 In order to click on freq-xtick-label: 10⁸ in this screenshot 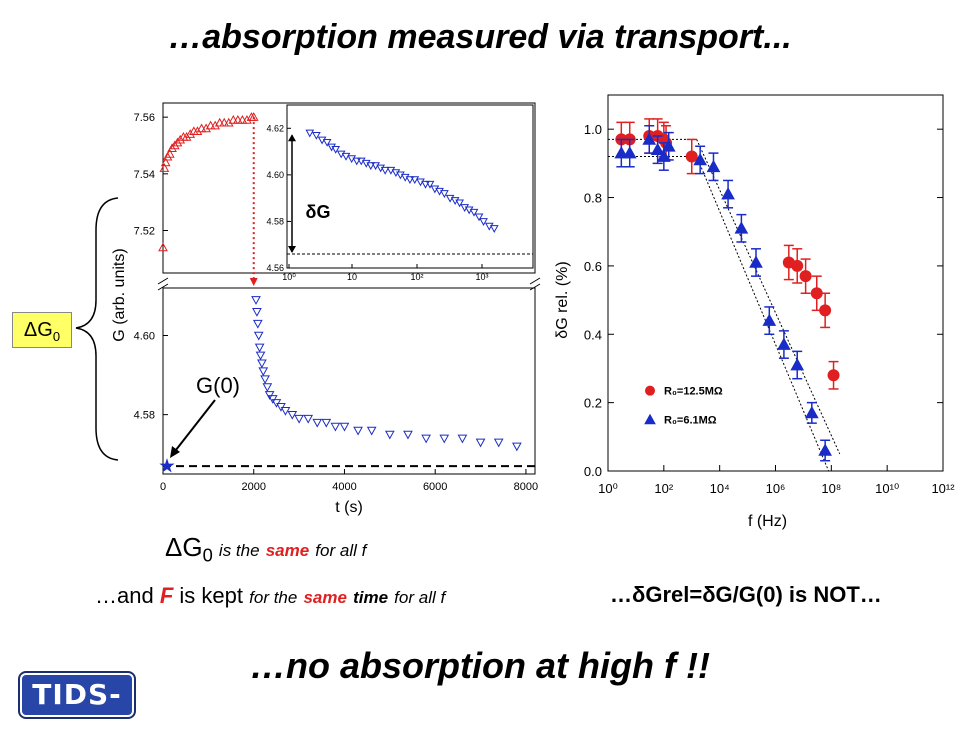, I will do `click(831, 488)`.